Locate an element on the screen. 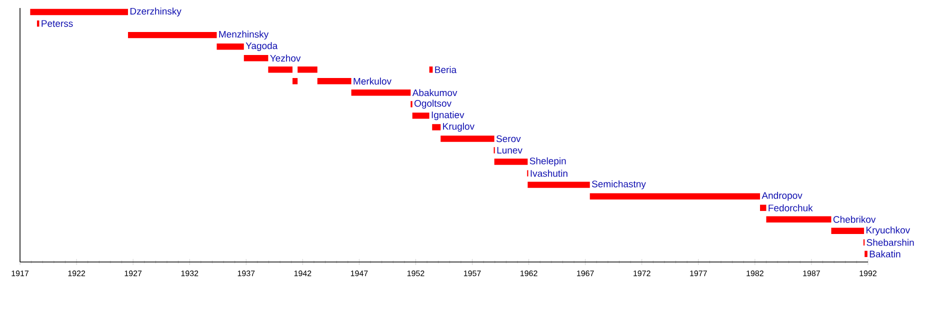 The height and width of the screenshot is (312, 950). x-tick-label: 1992 is located at coordinates (868, 273).